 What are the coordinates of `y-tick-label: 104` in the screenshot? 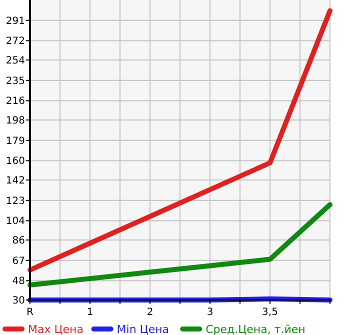 It's located at (15, 222).